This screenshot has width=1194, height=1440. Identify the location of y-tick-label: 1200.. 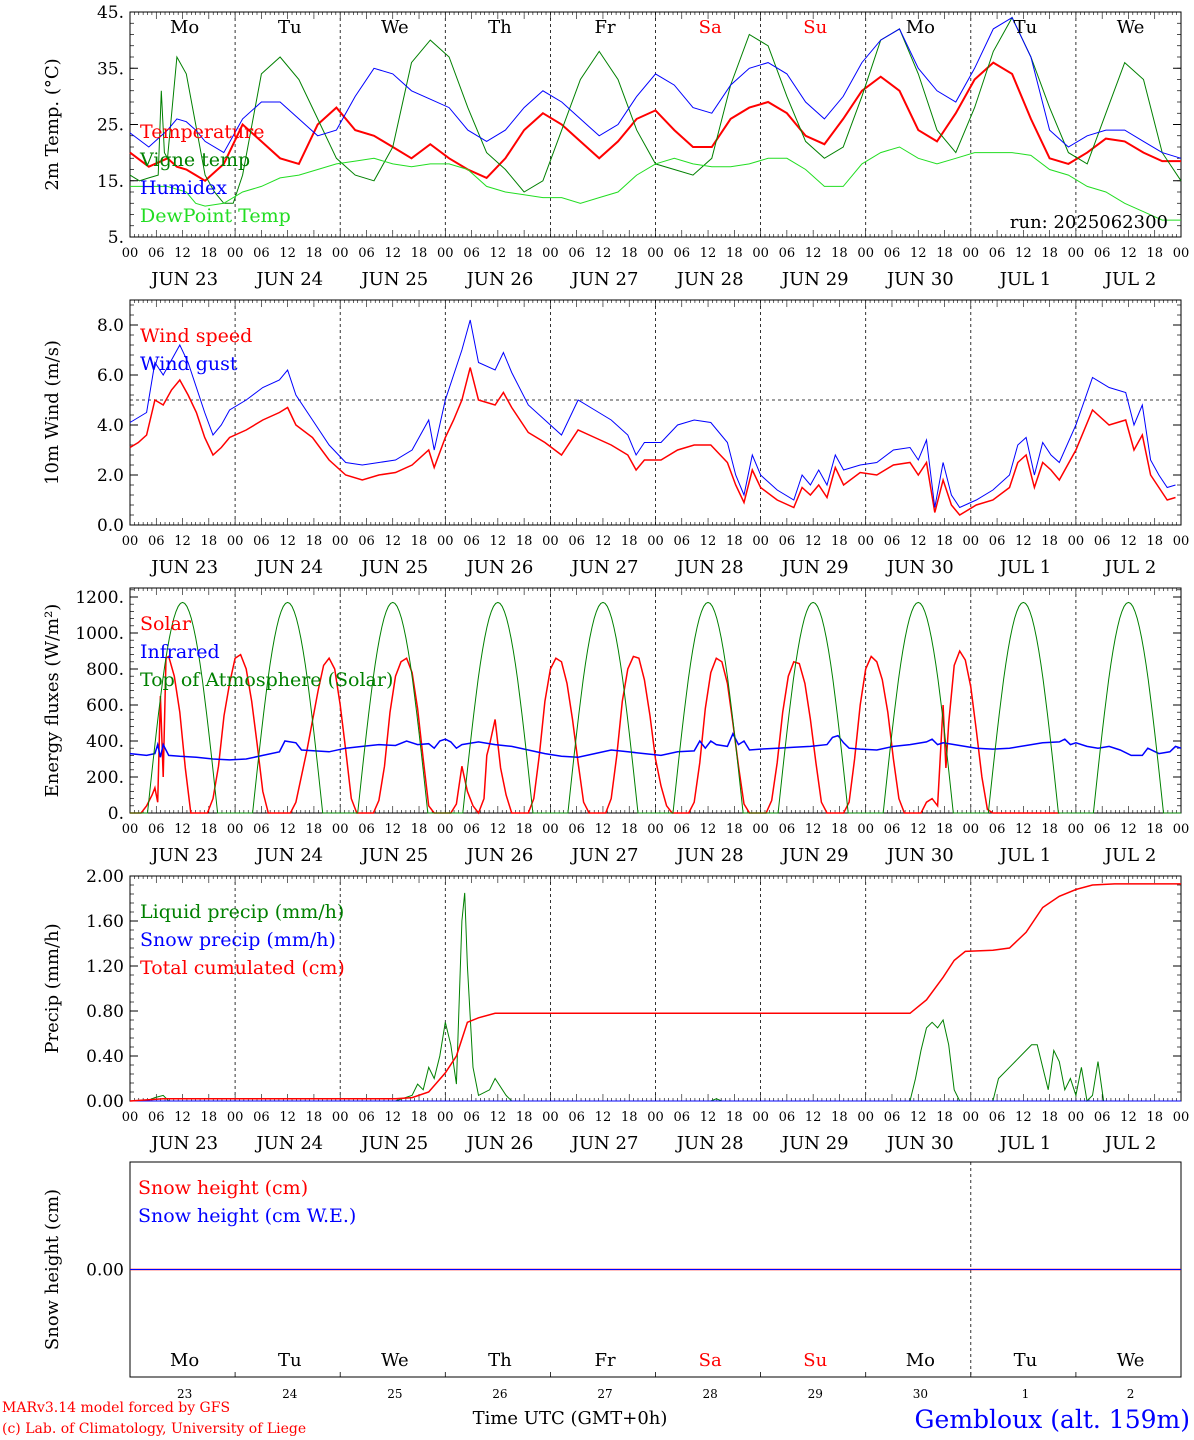
(99, 598).